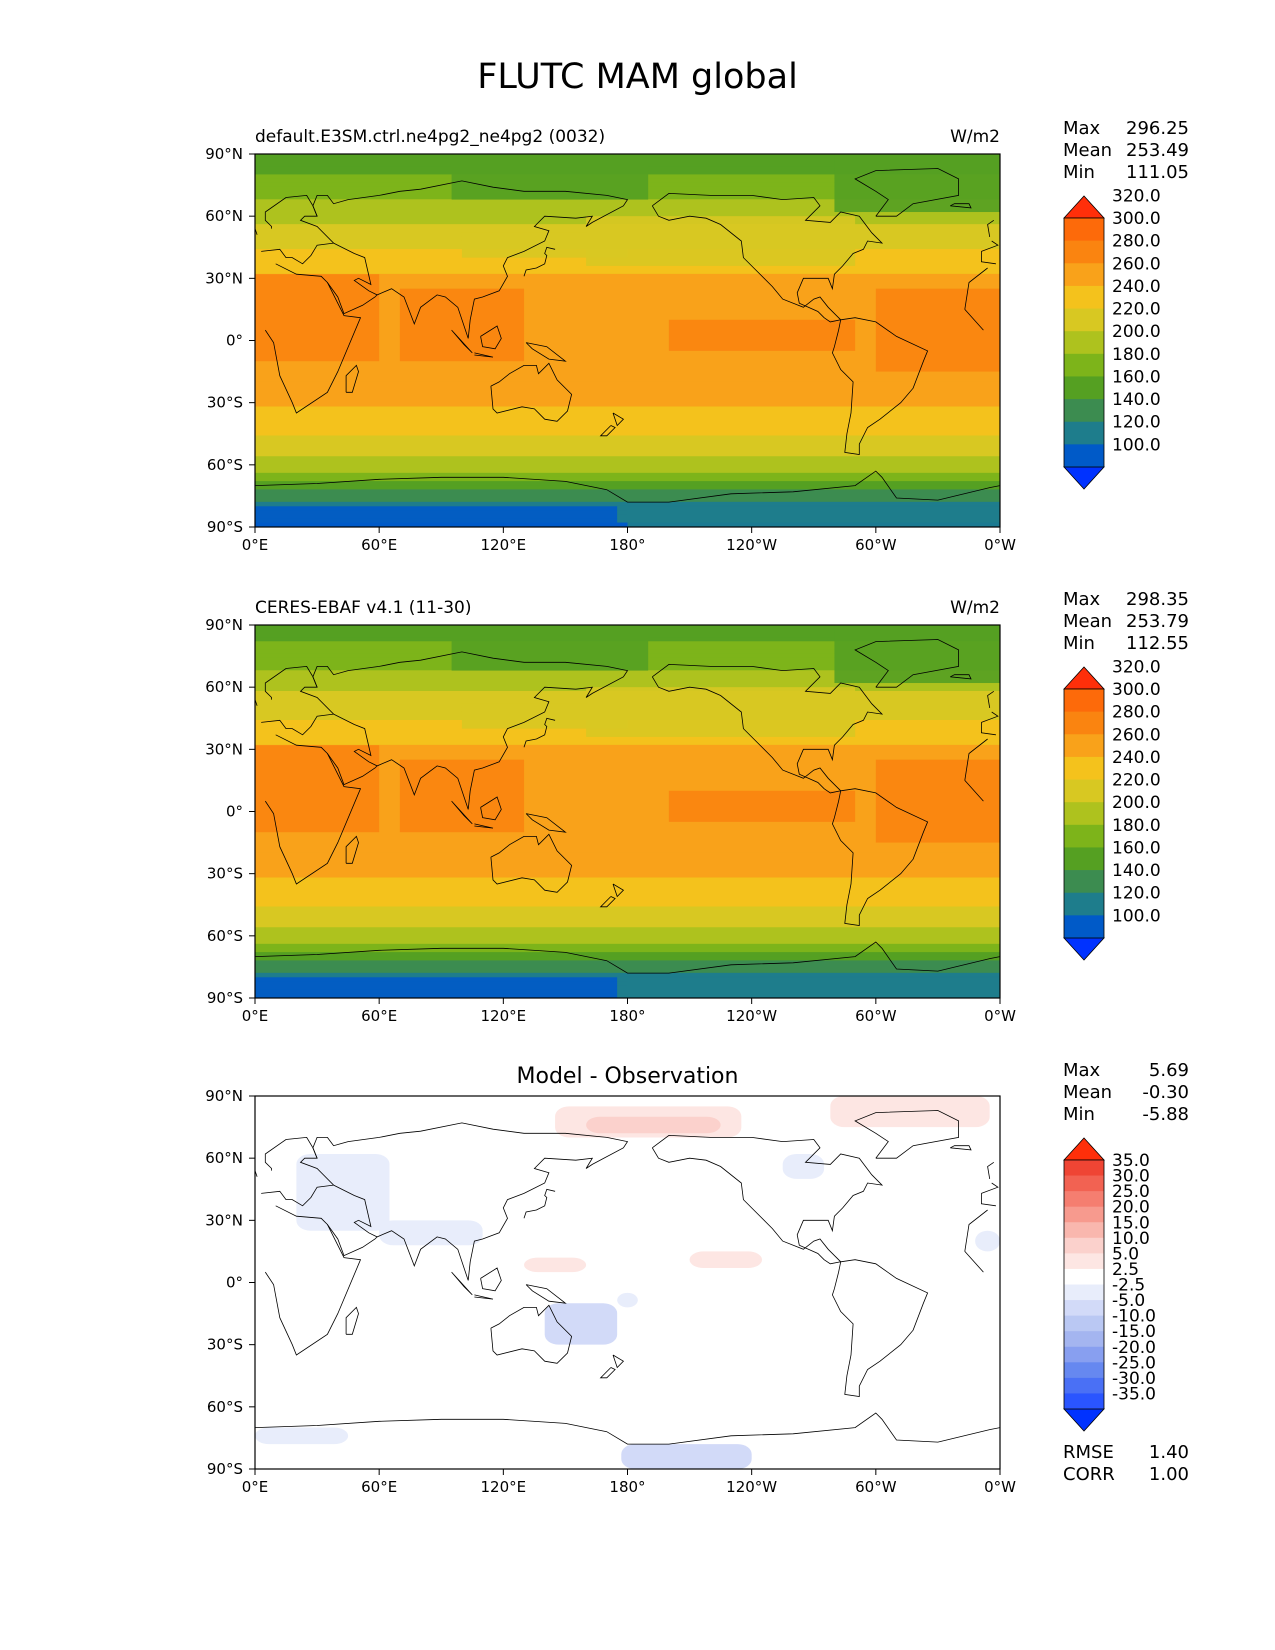  What do you see at coordinates (627, 545) in the screenshot?
I see `x-tick-label: 180°` at bounding box center [627, 545].